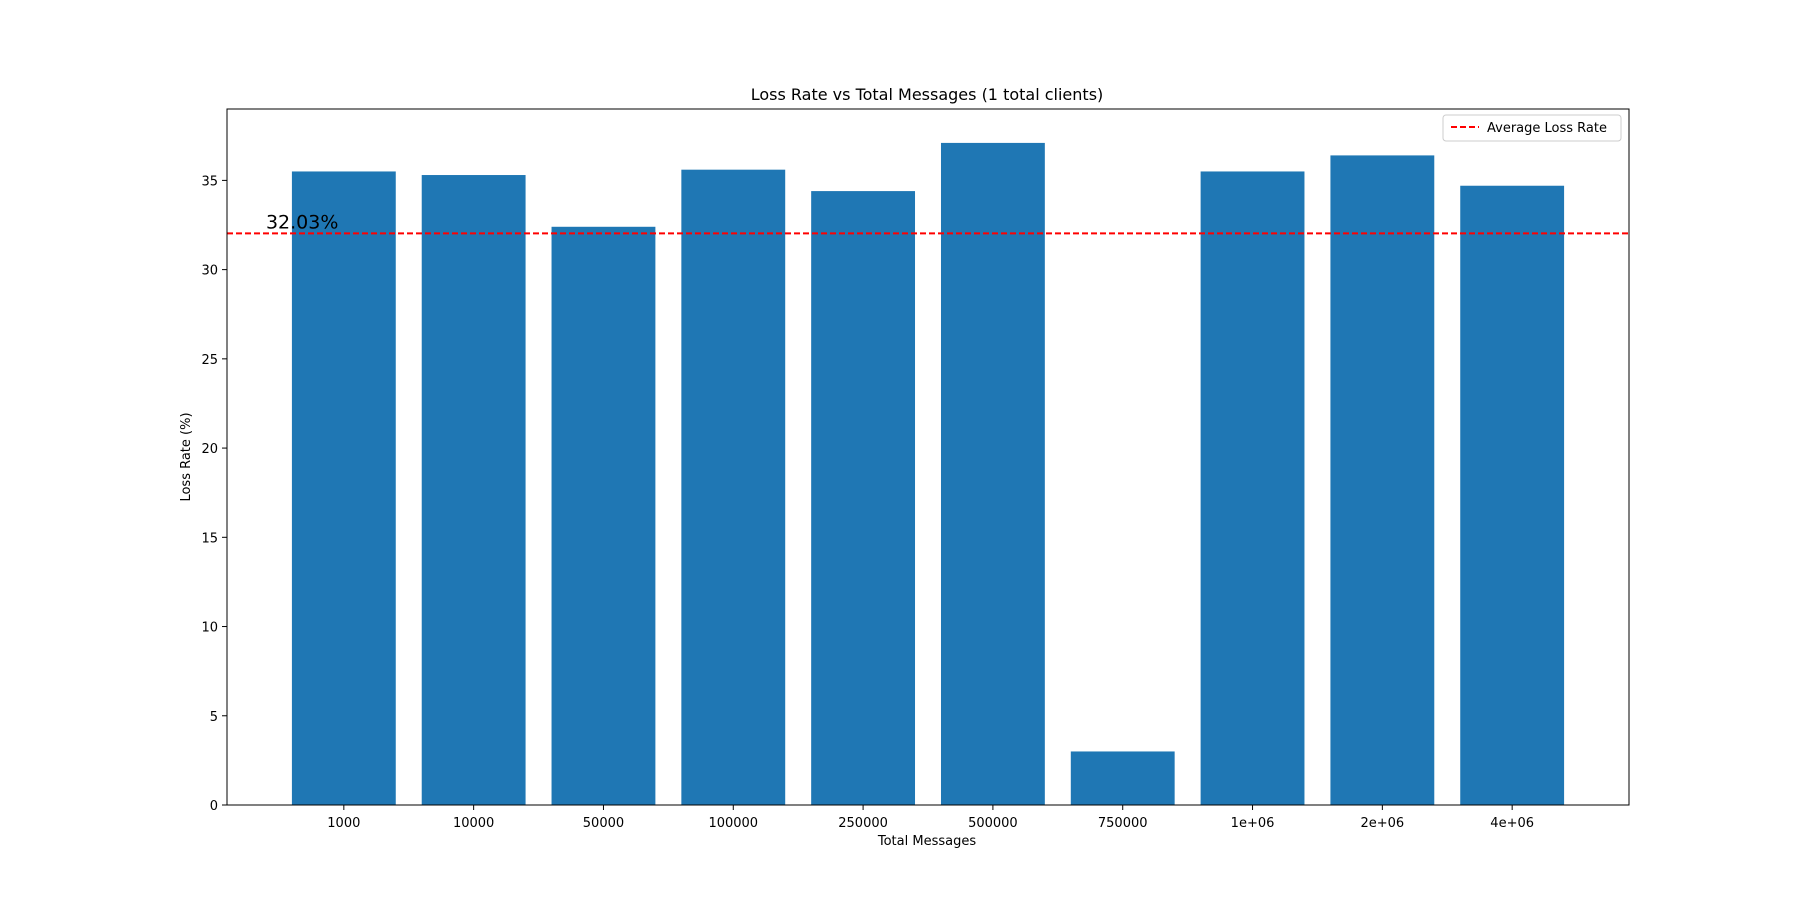 The image size is (1800, 904). I want to click on x-tick-label-100000: 100000, so click(733, 823).